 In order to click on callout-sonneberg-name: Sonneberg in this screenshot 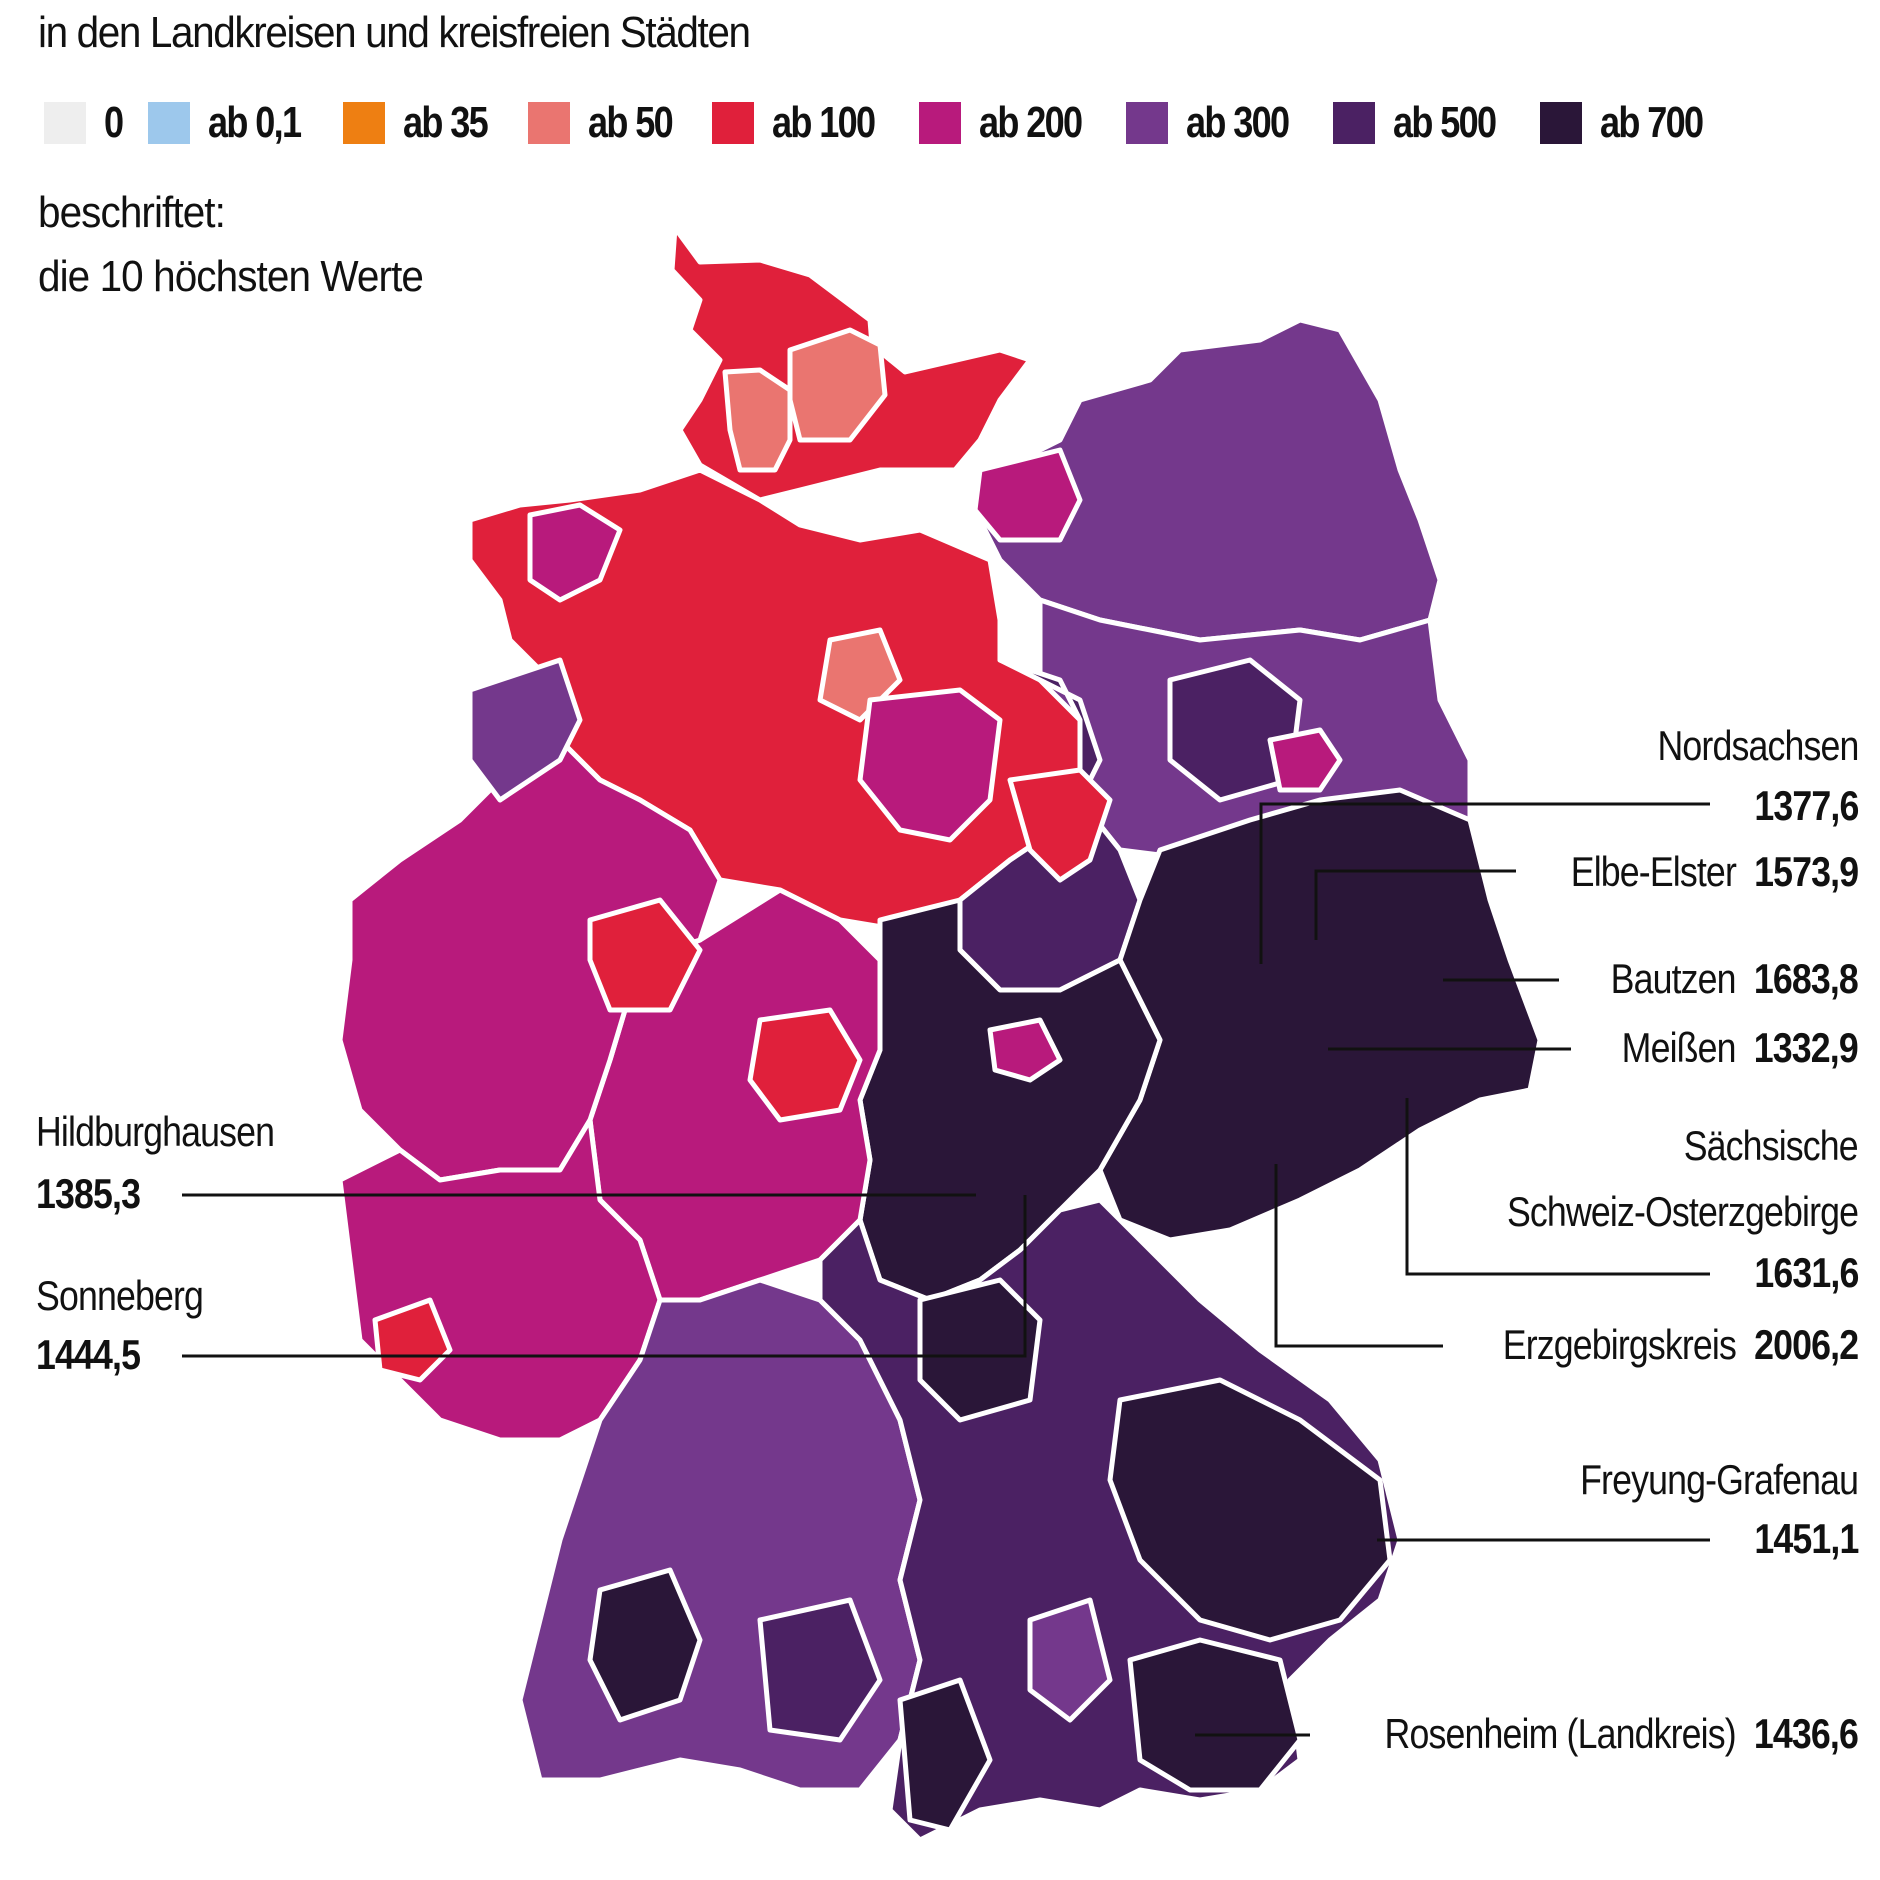, I will do `click(120, 1295)`.